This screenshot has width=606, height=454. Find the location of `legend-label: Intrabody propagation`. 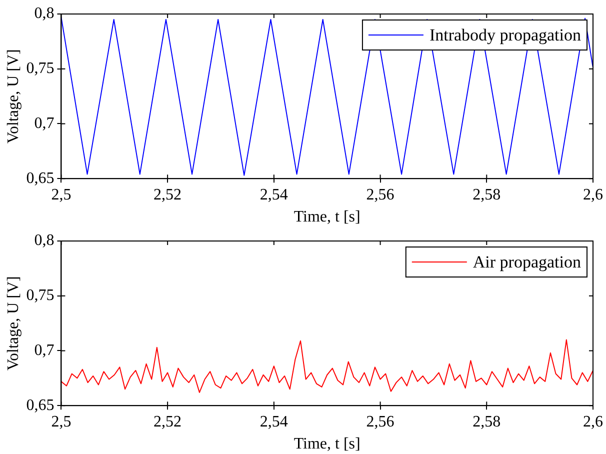

legend-label: Intrabody propagation is located at coordinates (505, 34).